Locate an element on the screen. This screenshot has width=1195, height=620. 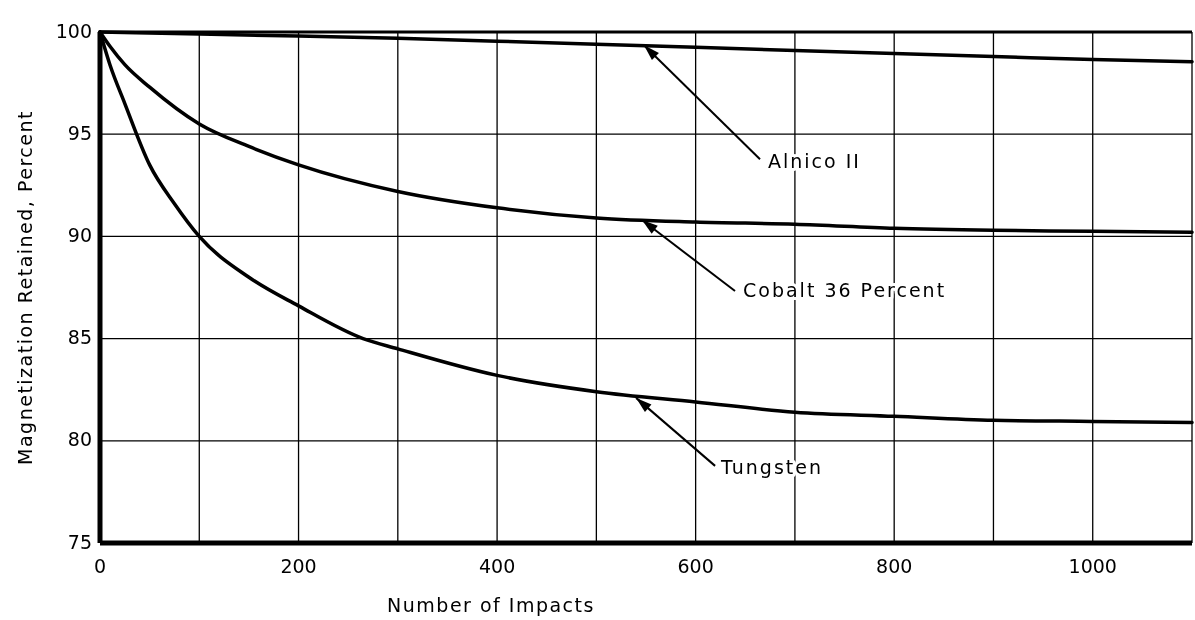
x-tick-label: 800 is located at coordinates (894, 566).